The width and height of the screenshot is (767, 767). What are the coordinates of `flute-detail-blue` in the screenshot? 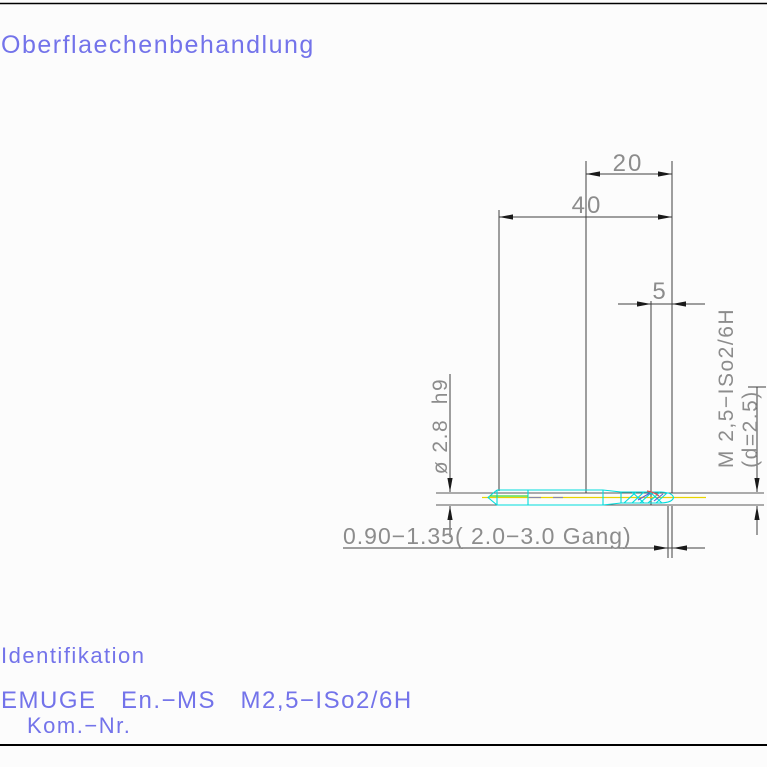 It's located at (650, 497).